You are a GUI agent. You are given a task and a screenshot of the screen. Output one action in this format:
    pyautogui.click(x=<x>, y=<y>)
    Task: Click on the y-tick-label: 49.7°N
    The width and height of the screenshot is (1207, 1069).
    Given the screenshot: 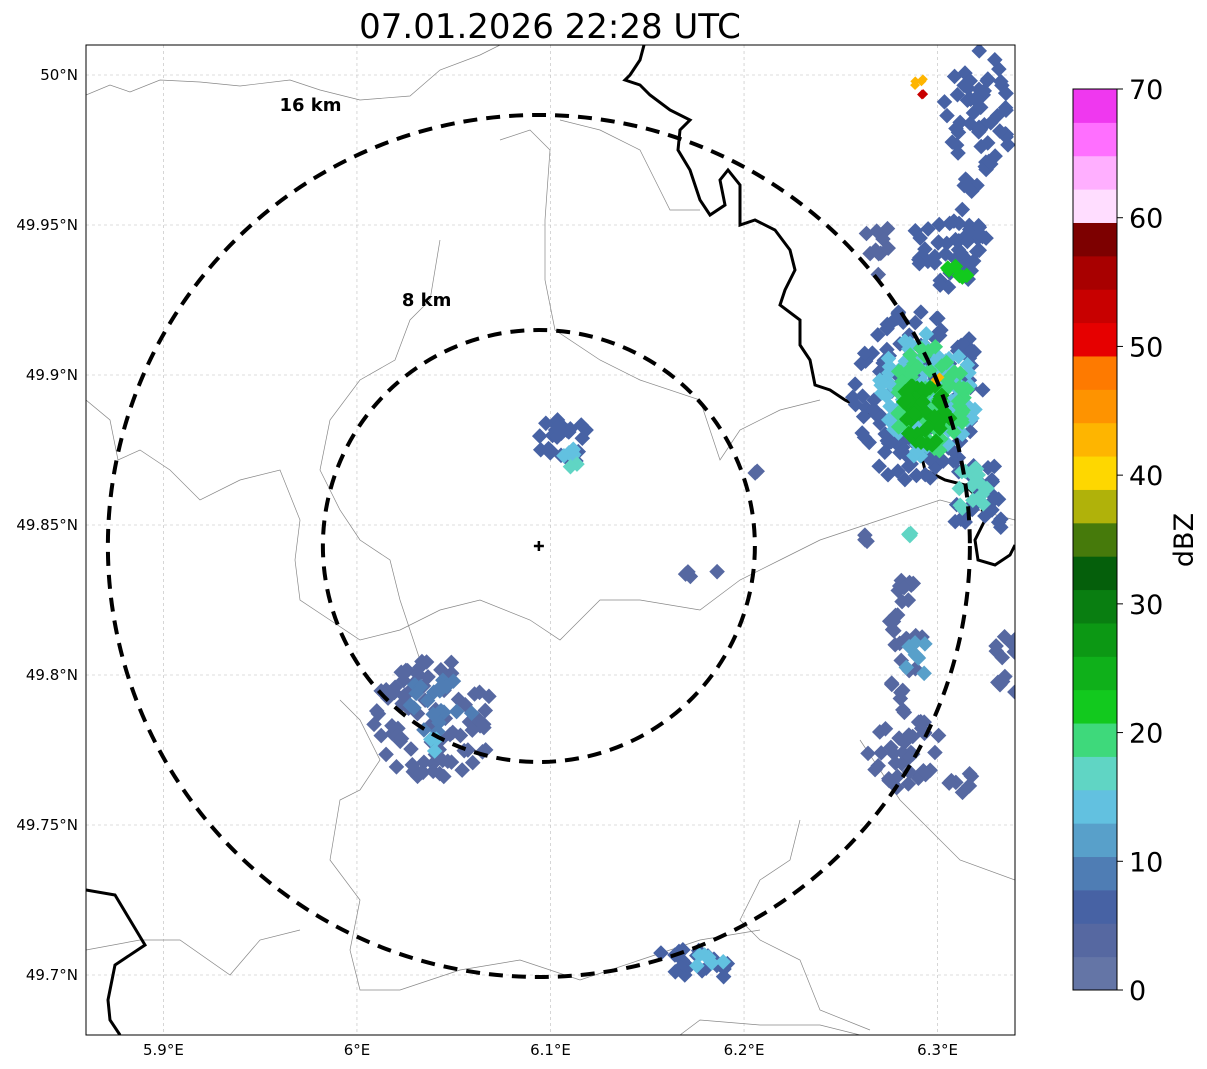 What is the action you would take?
    pyautogui.click(x=52, y=975)
    